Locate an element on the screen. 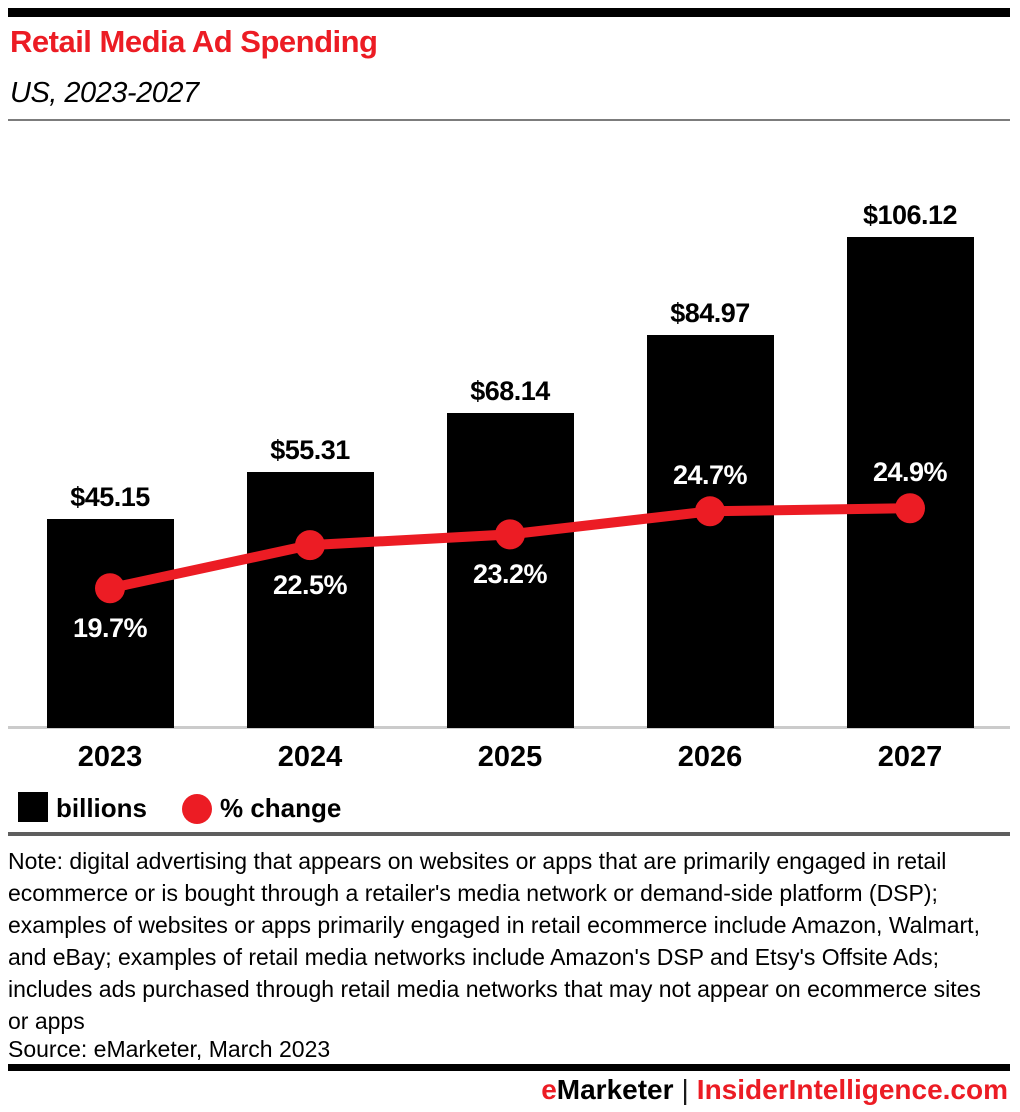 Image resolution: width=1020 pixels, height=1112 pixels. header-divider is located at coordinates (509, 120).